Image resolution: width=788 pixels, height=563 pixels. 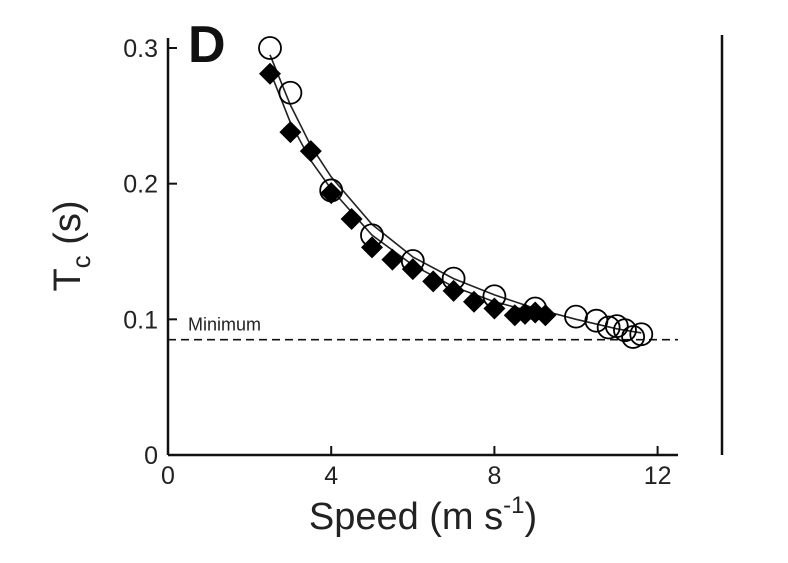 What do you see at coordinates (224, 325) in the screenshot?
I see `minimum-label: Minimum` at bounding box center [224, 325].